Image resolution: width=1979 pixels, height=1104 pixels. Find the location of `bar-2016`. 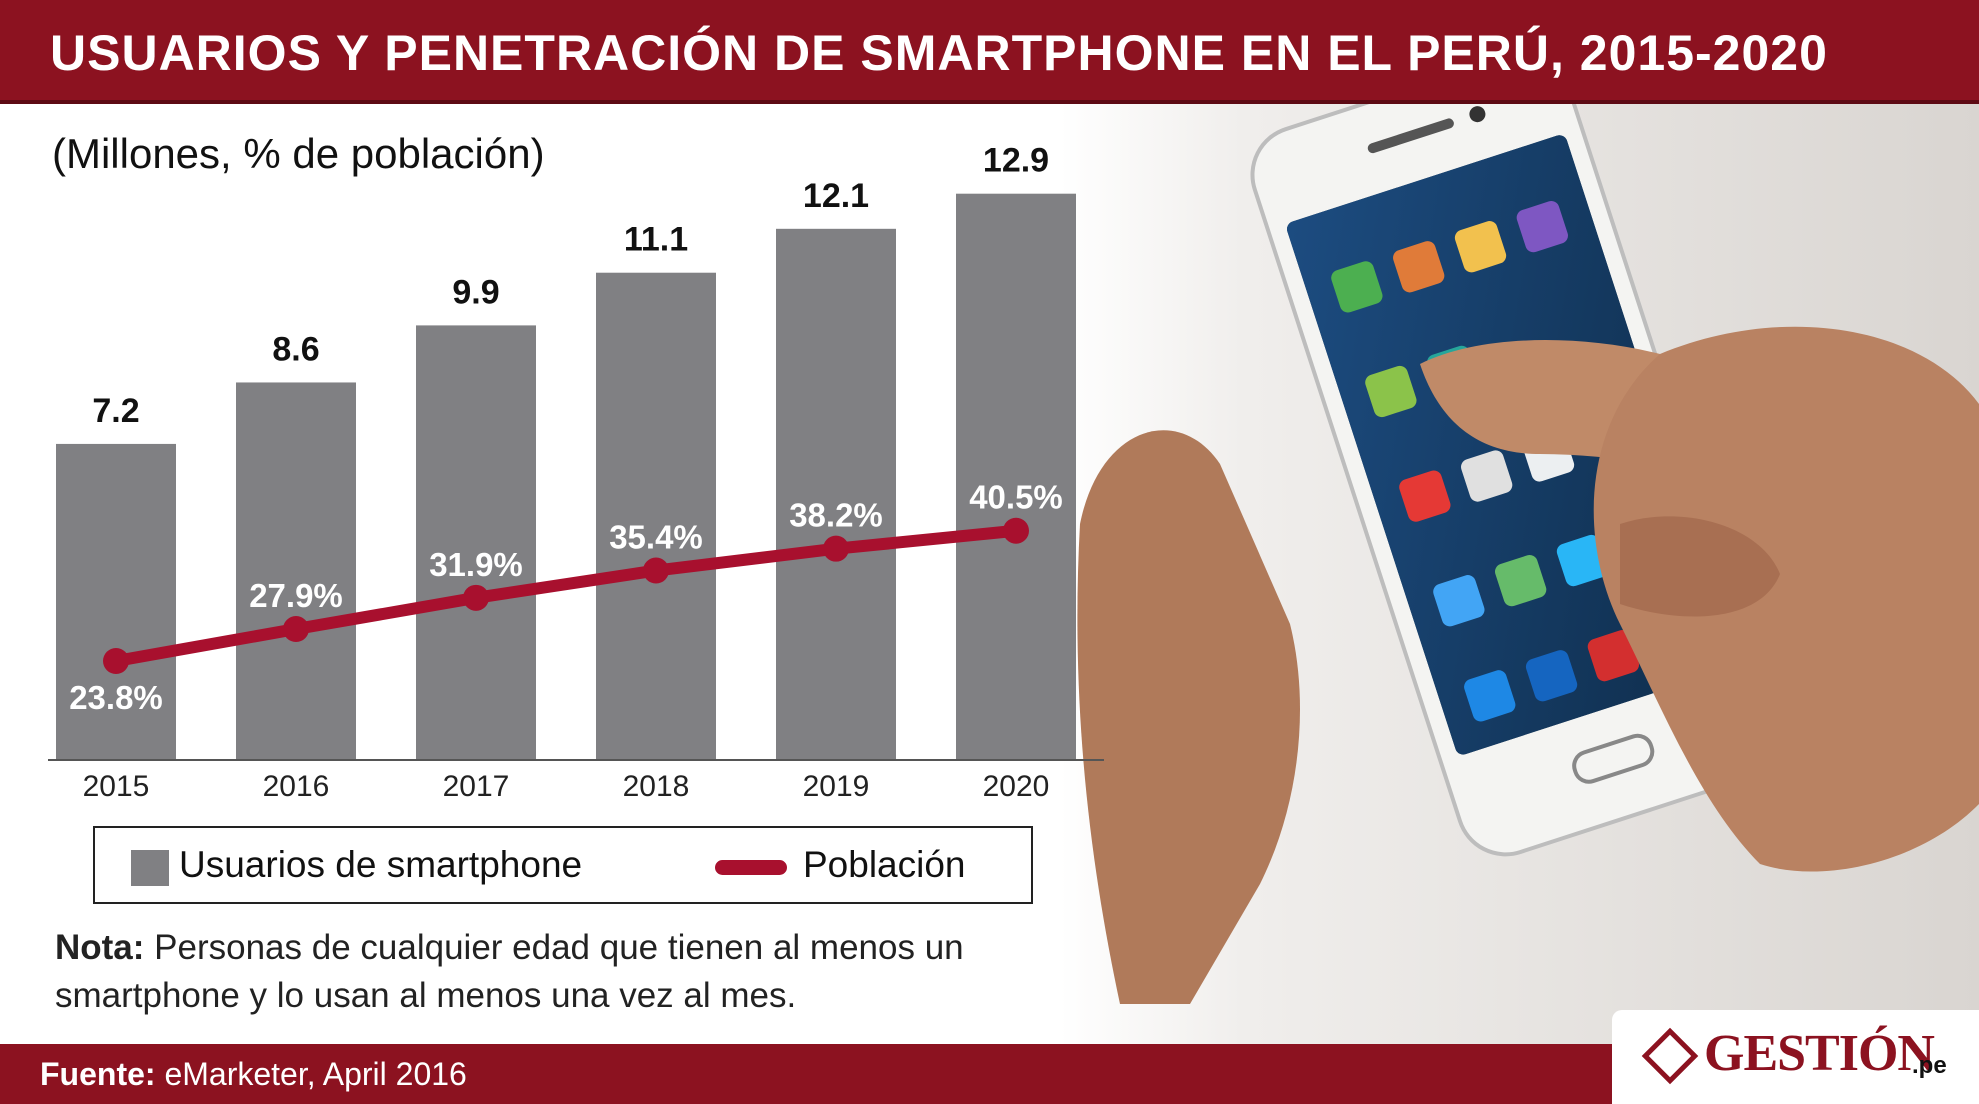

bar-2016 is located at coordinates (296, 571).